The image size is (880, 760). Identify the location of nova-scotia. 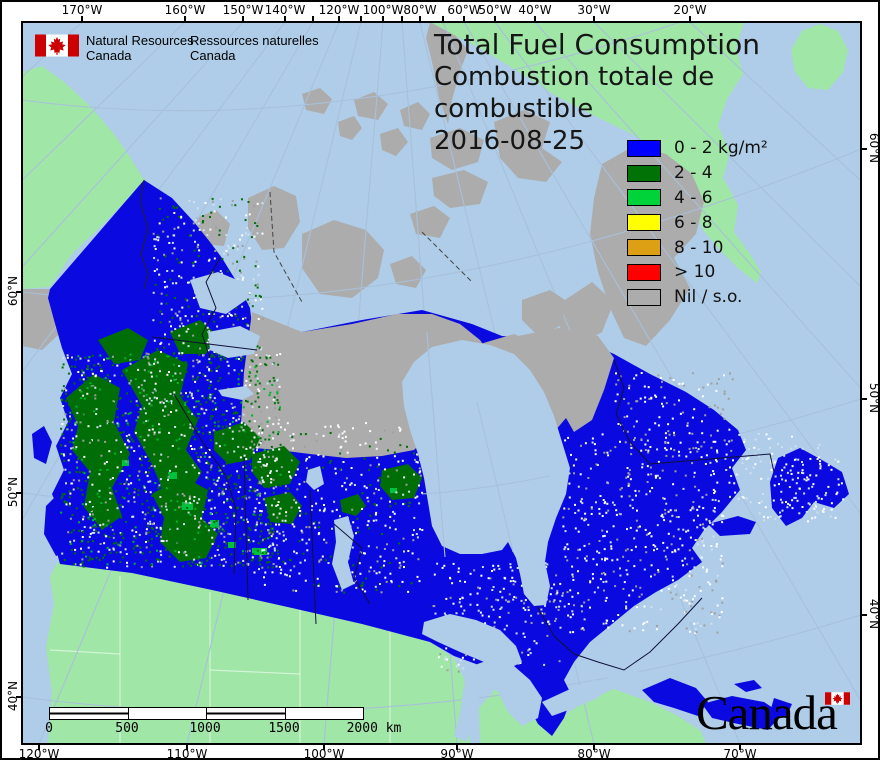
(742, 713).